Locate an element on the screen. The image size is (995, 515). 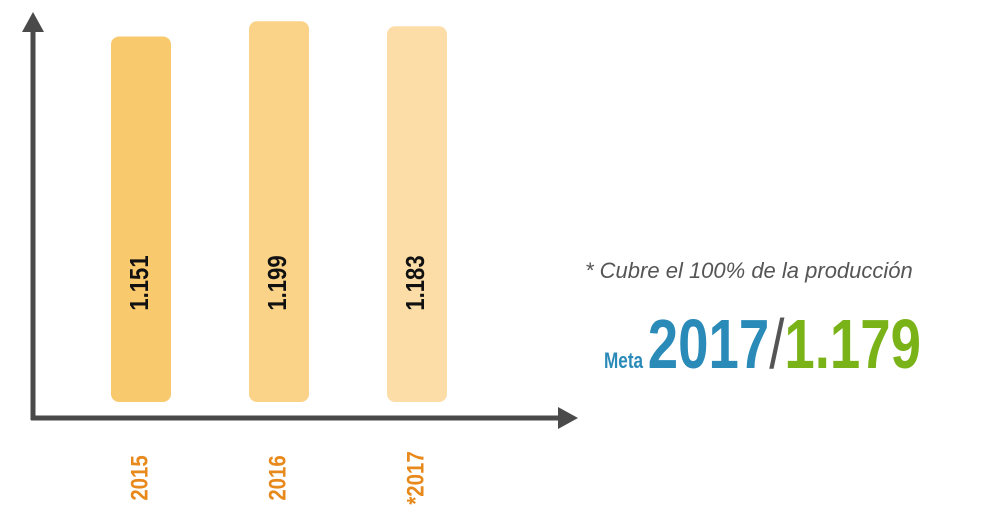
meta: Meta2017/1.179 is located at coordinates (762, 345).